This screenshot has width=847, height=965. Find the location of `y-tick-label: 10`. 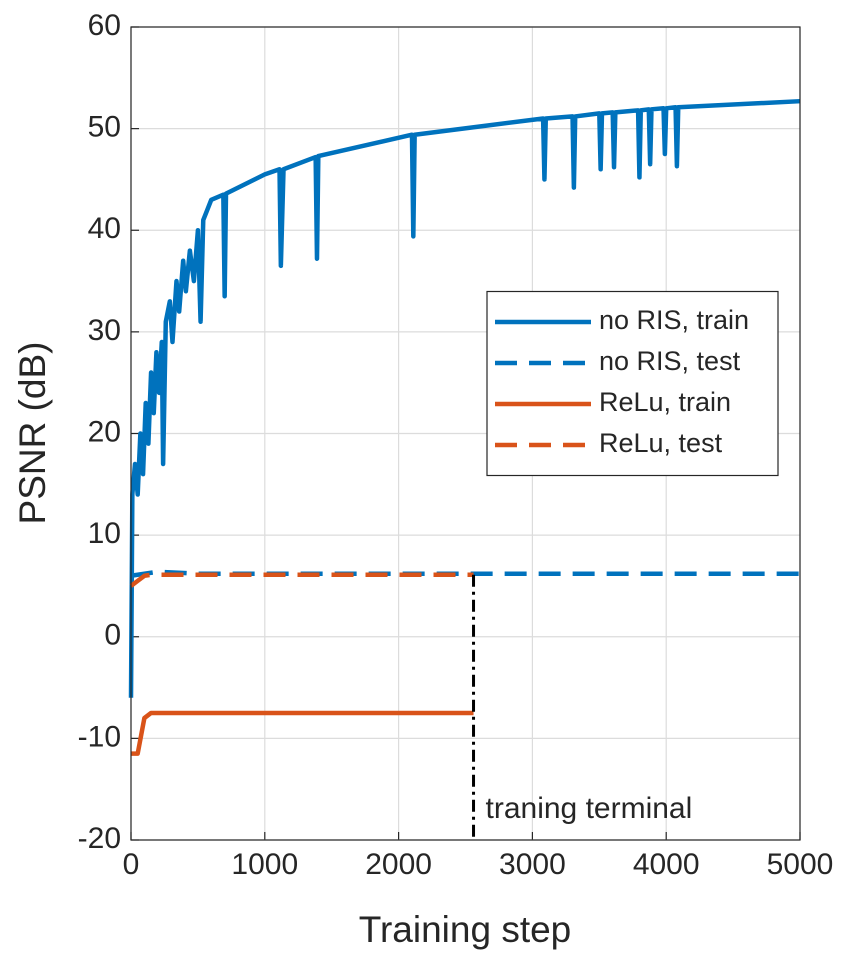

y-tick-label: 10 is located at coordinates (104, 533).